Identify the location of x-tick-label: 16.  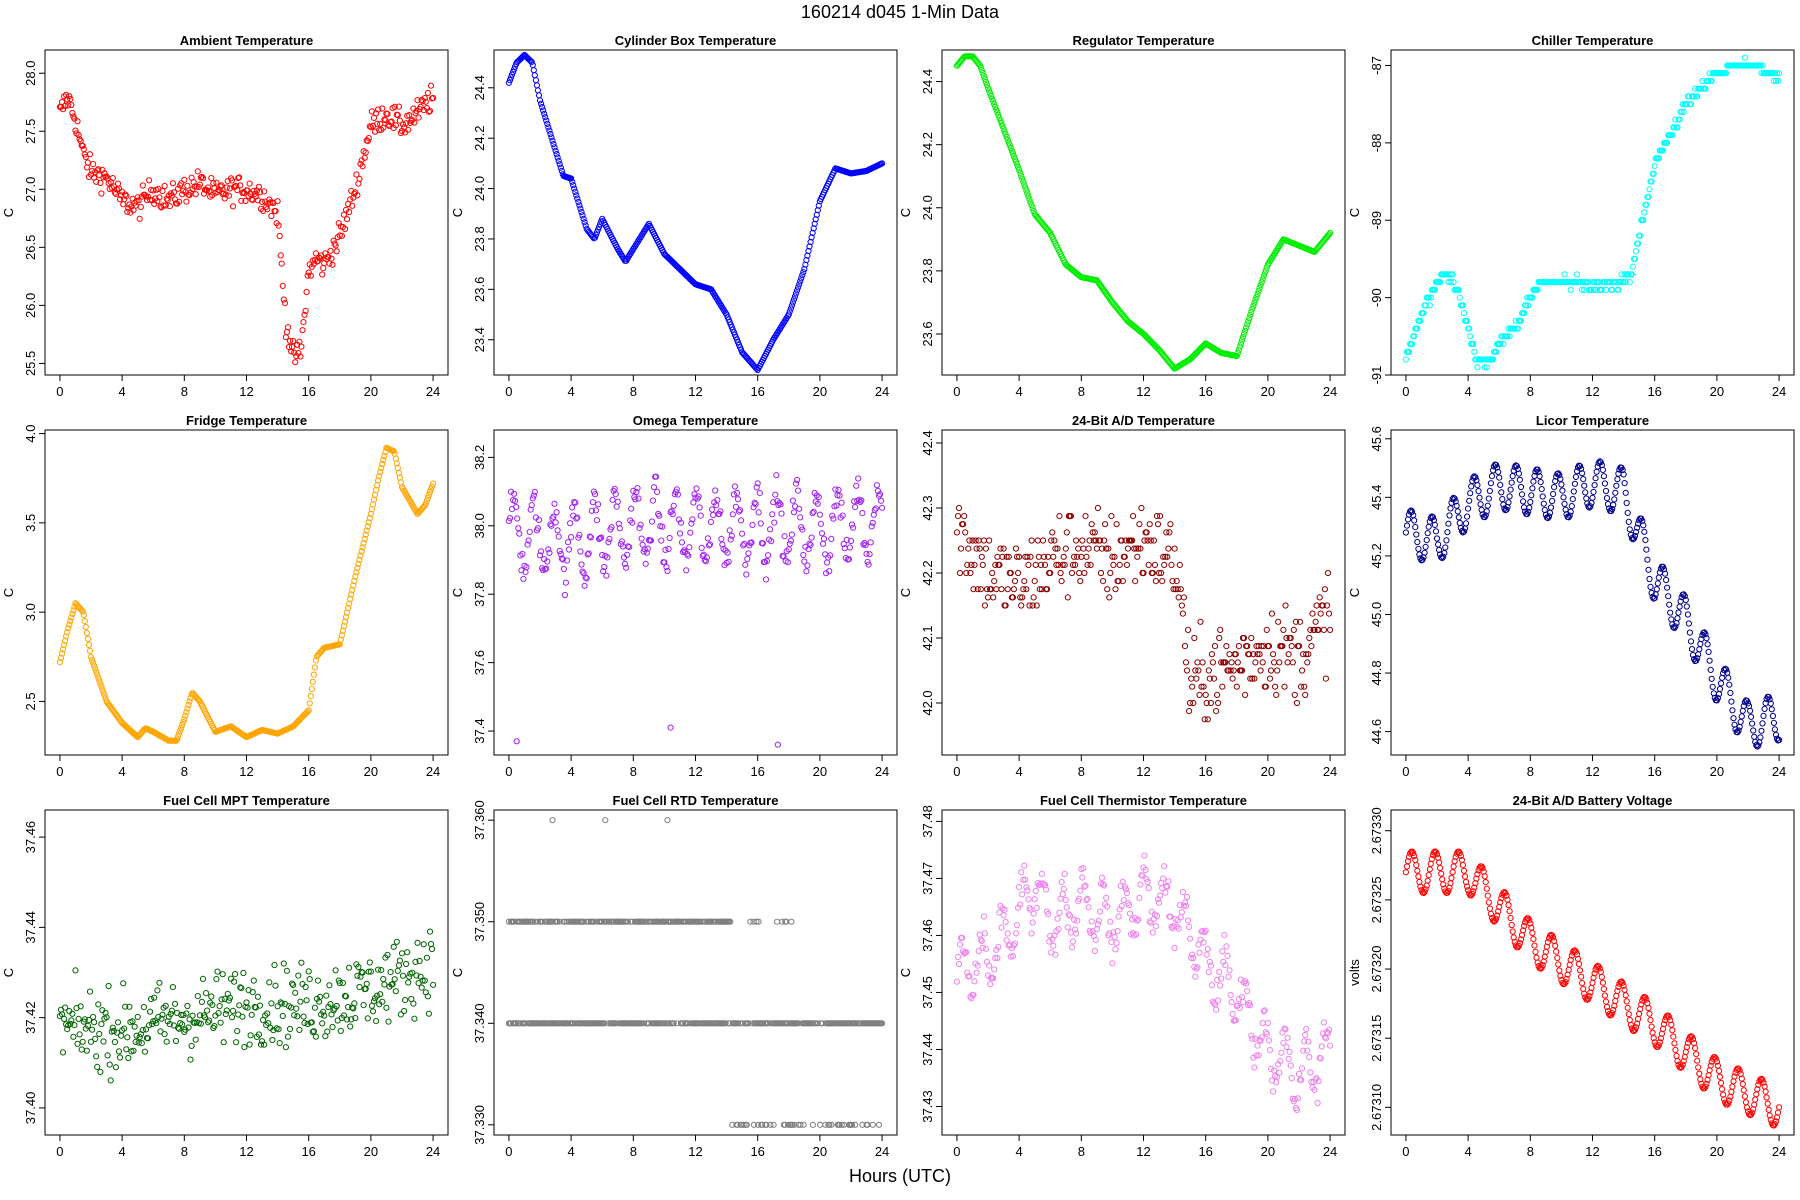
(1654, 391).